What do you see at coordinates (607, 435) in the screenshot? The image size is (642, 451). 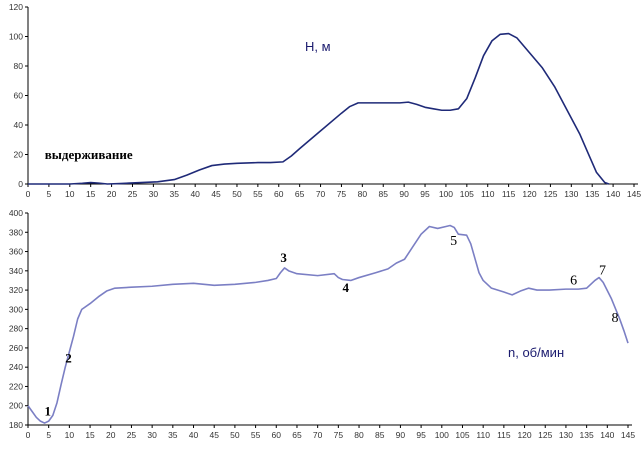 I see `rpm-x-tick-label: 140` at bounding box center [607, 435].